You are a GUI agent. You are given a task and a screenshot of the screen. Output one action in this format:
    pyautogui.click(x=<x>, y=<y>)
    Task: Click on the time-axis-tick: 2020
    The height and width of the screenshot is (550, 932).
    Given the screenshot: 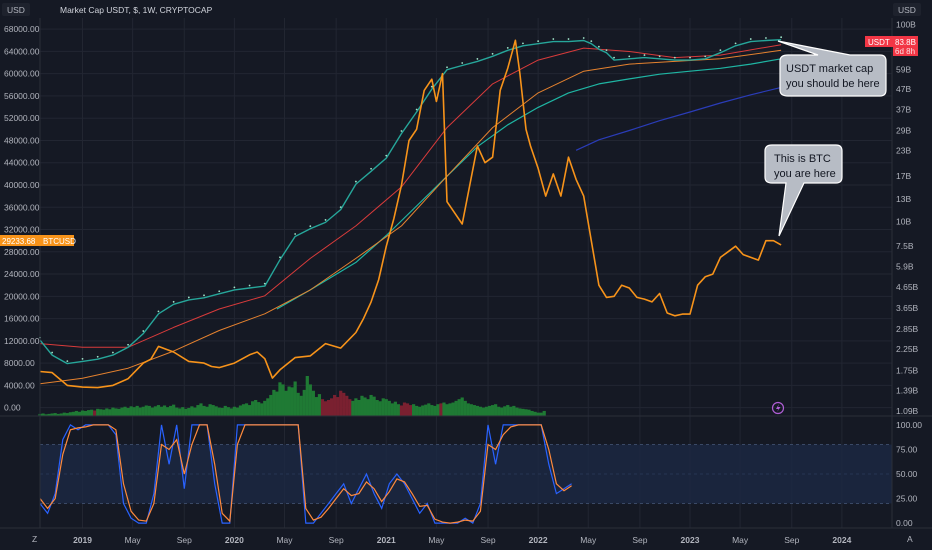 What is the action you would take?
    pyautogui.click(x=234, y=540)
    